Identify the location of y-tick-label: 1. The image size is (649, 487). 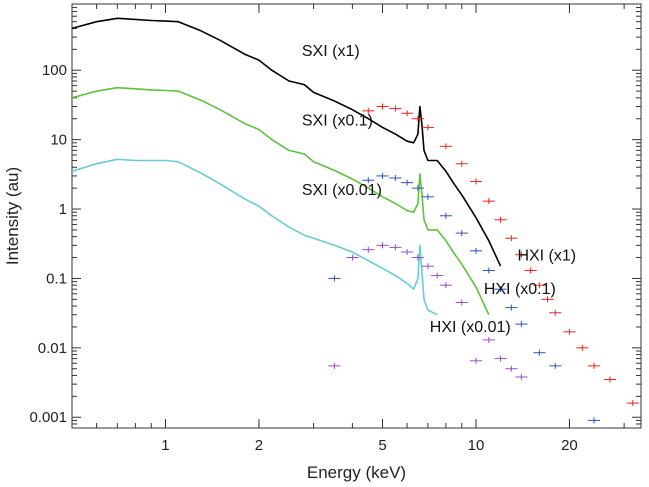
(63, 209).